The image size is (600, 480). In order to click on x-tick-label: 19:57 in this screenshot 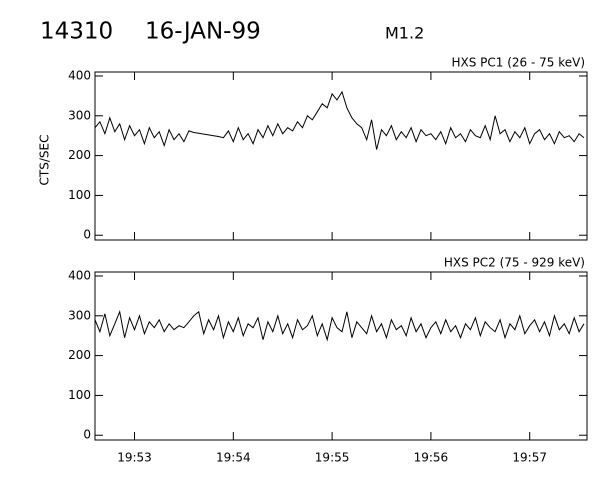, I will do `click(529, 458)`.